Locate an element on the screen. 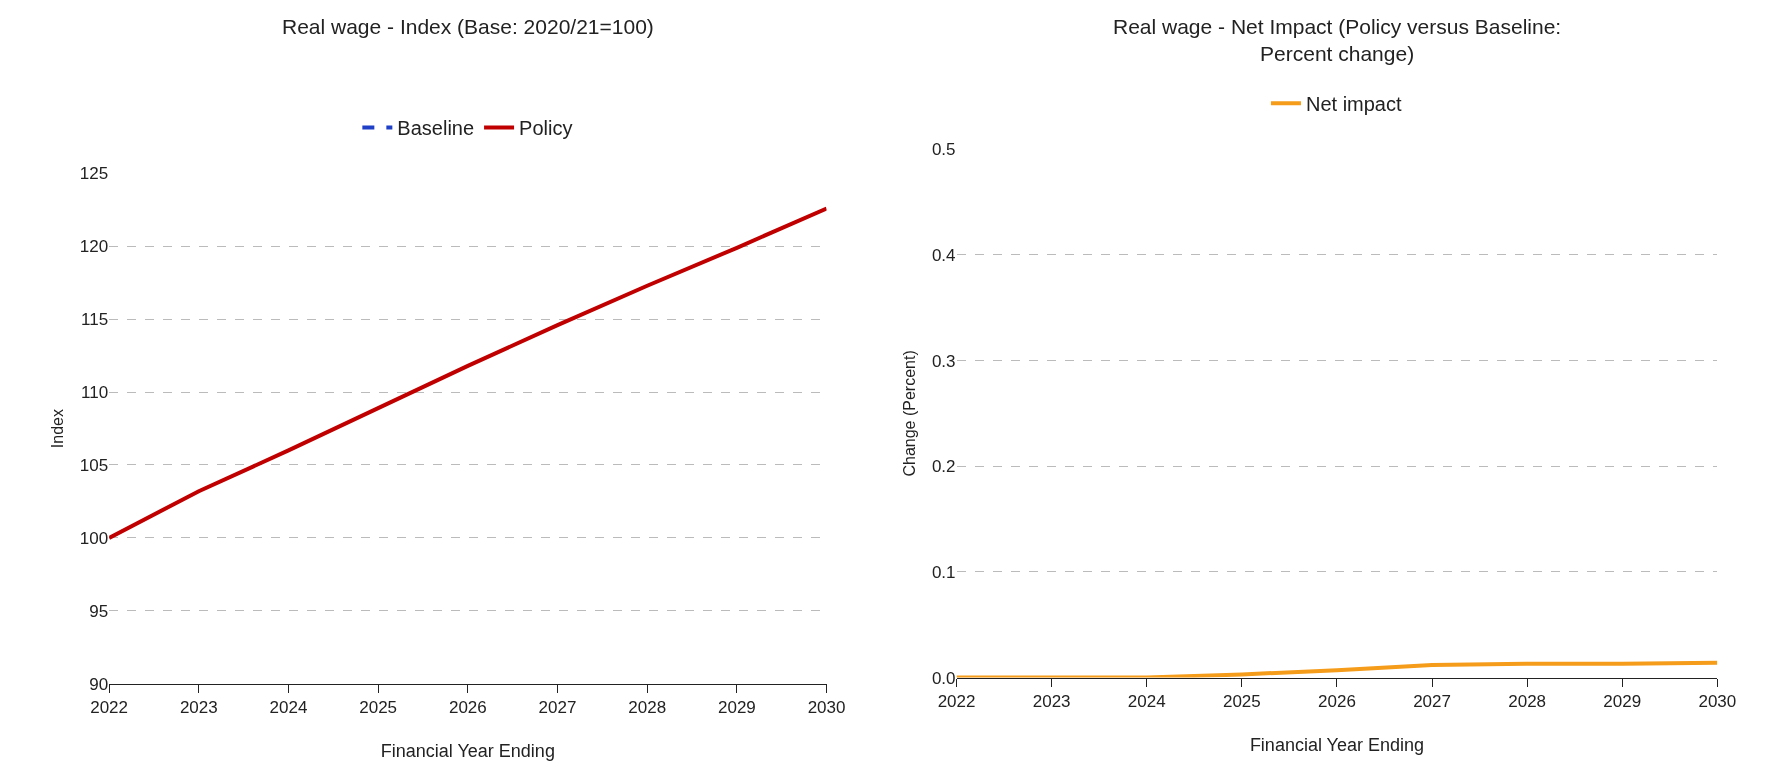 The image size is (1771, 777). legend-label: Policy is located at coordinates (546, 128).